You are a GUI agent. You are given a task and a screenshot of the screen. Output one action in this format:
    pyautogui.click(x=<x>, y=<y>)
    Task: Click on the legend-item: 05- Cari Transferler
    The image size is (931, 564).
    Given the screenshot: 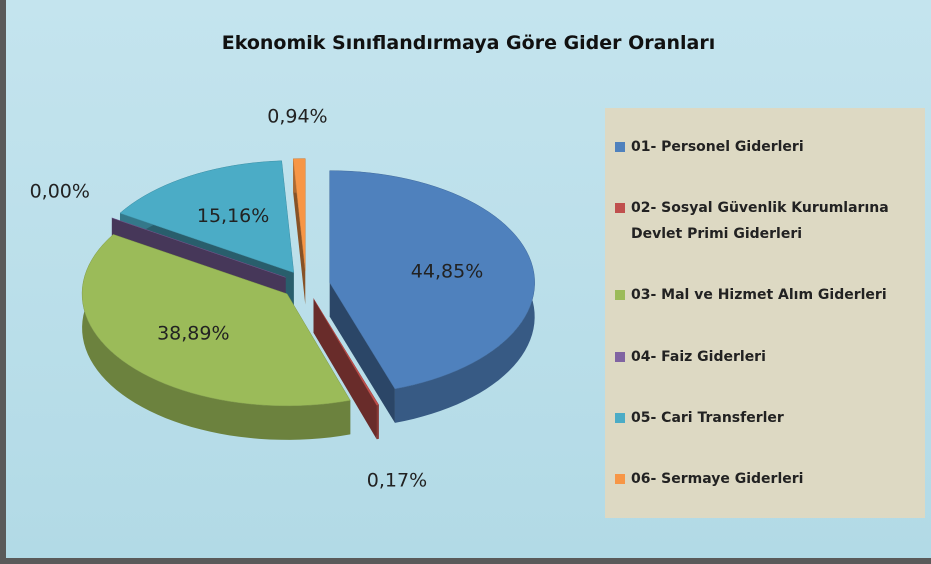 What is the action you would take?
    pyautogui.click(x=765, y=418)
    